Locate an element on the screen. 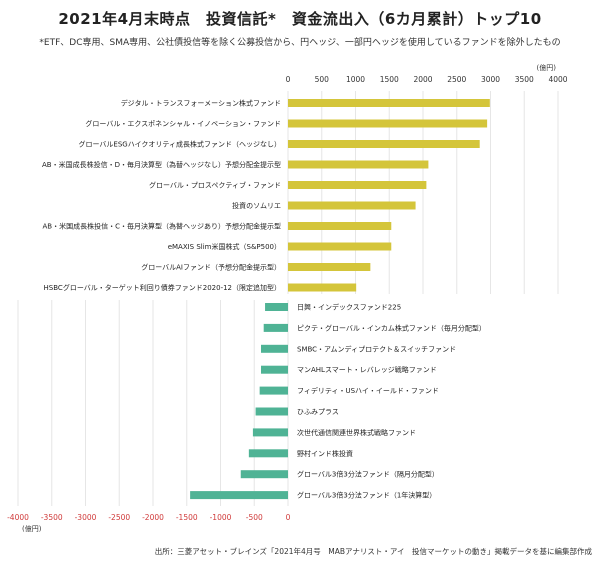 This screenshot has width=600, height=562. tick-label-bottom: -2000 is located at coordinates (153, 517).